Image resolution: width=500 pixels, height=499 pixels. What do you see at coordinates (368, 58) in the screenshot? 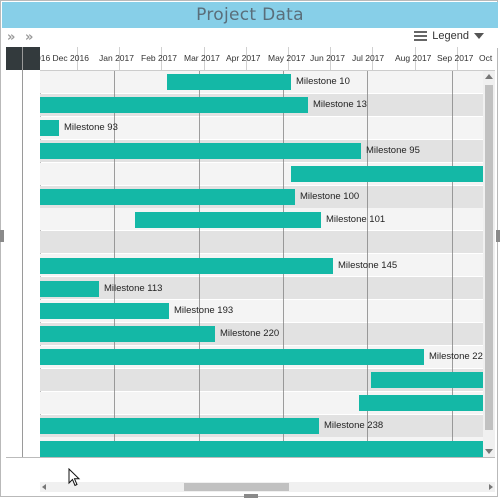
I see `axis-tick-label: Jul 2017` at bounding box center [368, 58].